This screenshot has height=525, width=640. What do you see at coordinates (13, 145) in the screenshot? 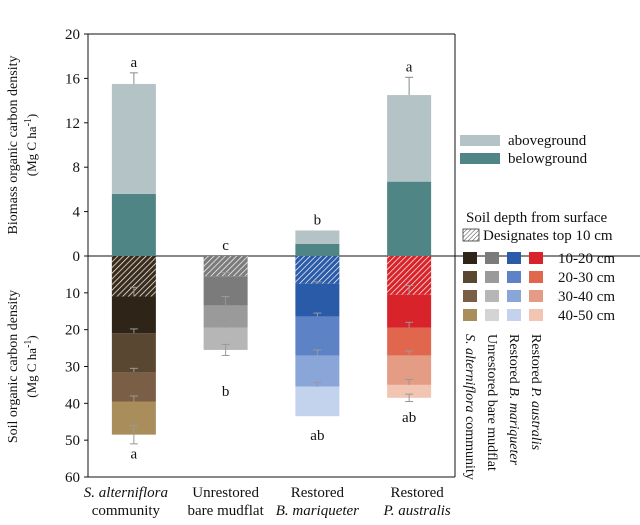
I see `upper-y-label-title: Biomass organic carbon density` at bounding box center [13, 145].